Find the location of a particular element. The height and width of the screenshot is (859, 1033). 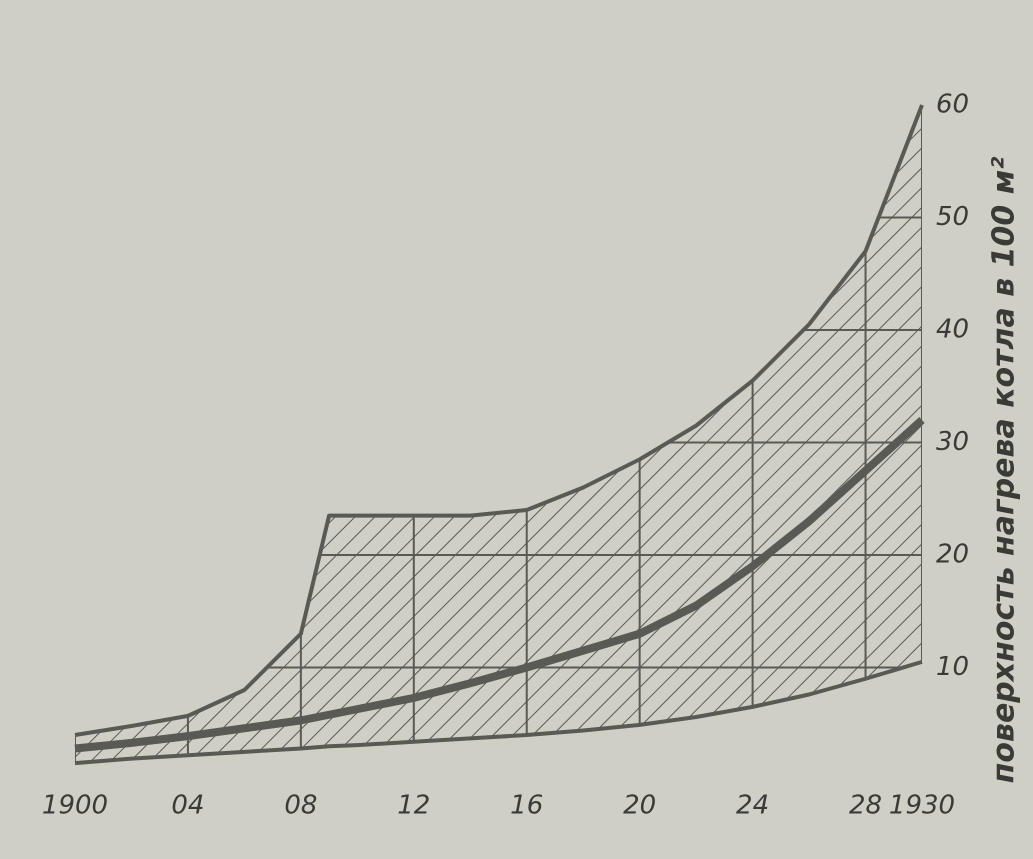

y-tick-label: 30 is located at coordinates (952, 442).